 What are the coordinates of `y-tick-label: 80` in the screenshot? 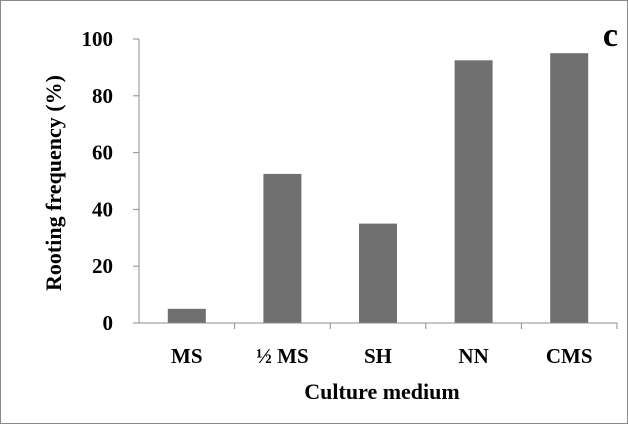 It's located at (102, 96).